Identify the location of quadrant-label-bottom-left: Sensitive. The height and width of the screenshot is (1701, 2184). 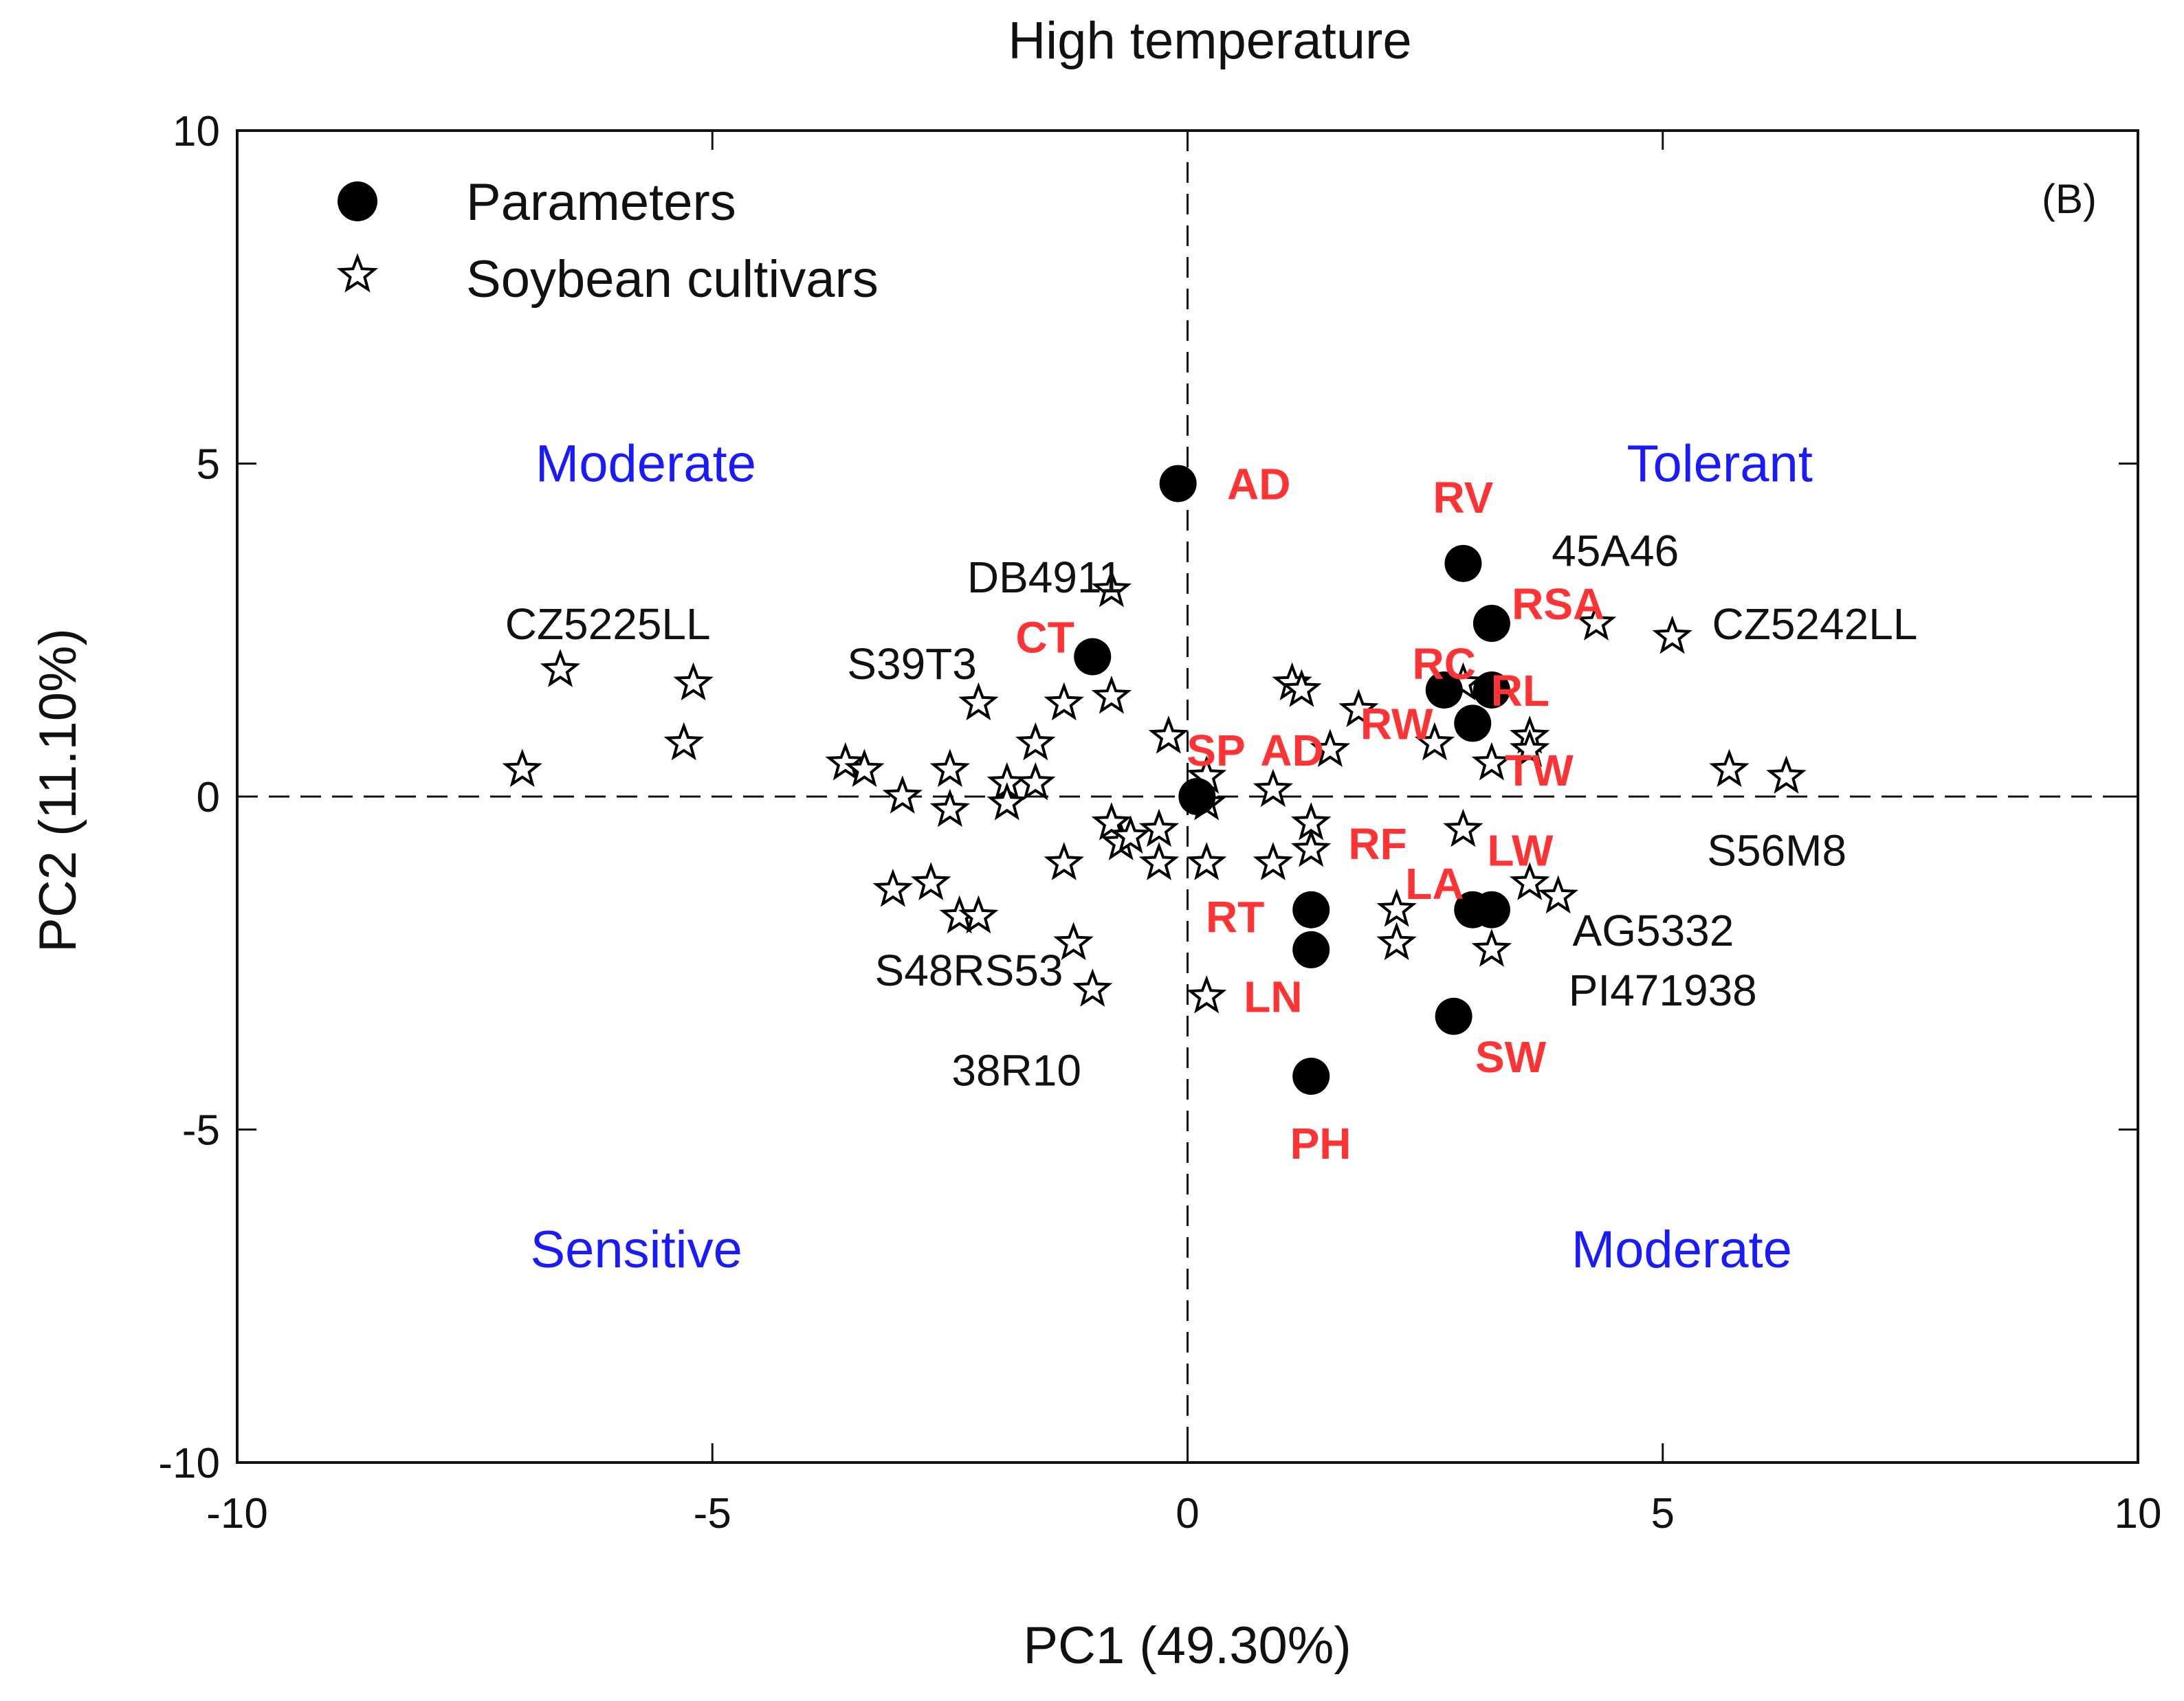
(636, 1250).